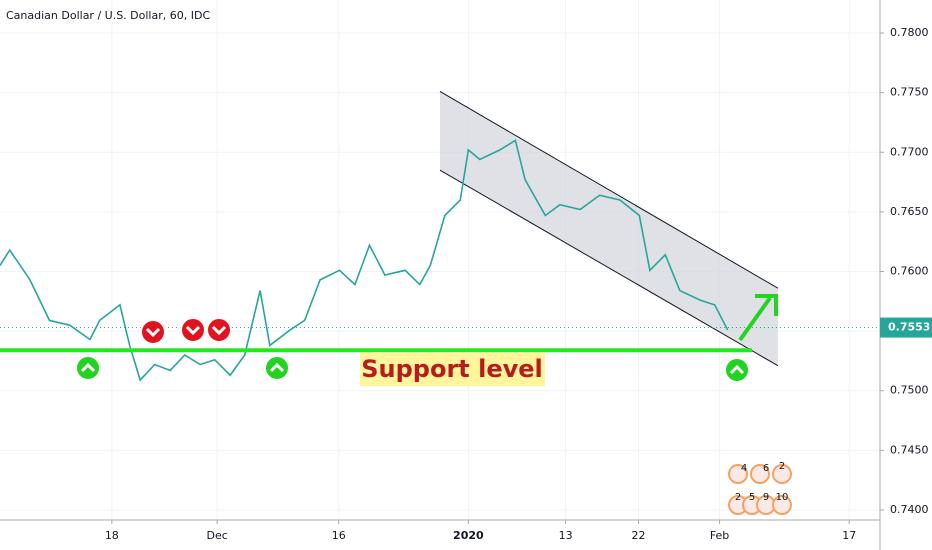  Describe the element at coordinates (217, 535) in the screenshot. I see `x-tick-label: Dec` at that location.